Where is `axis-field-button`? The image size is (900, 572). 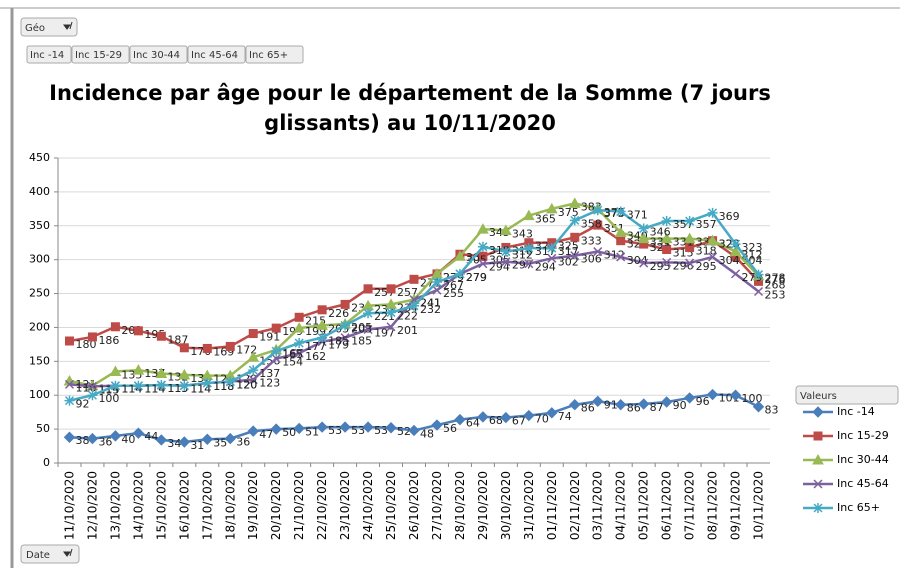
axis-field-button is located at coordinates (50, 554).